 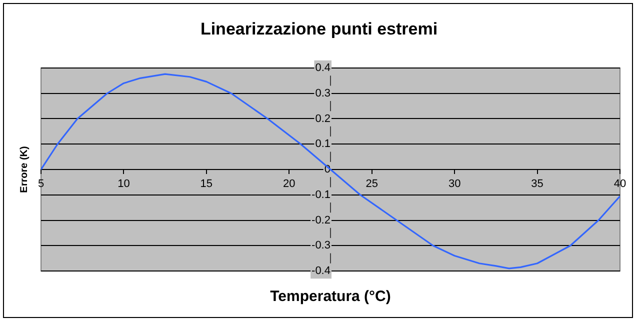 What do you see at coordinates (319, 29) in the screenshot?
I see `chart-title: Linearizzazione punti estremi` at bounding box center [319, 29].